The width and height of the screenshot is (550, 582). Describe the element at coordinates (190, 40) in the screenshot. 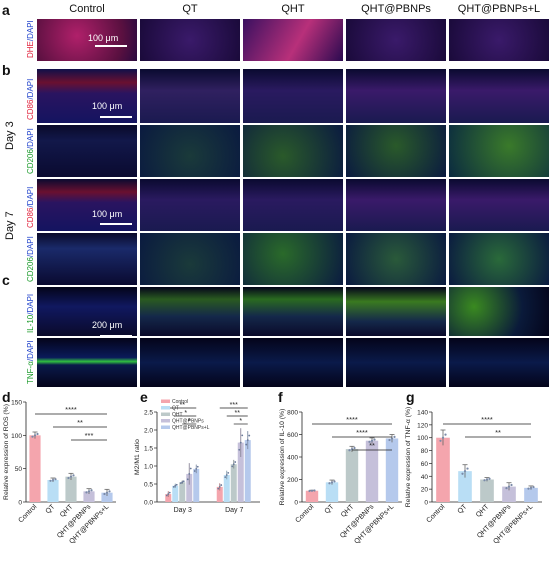

I see `micrograph-r1-qt` at that location.